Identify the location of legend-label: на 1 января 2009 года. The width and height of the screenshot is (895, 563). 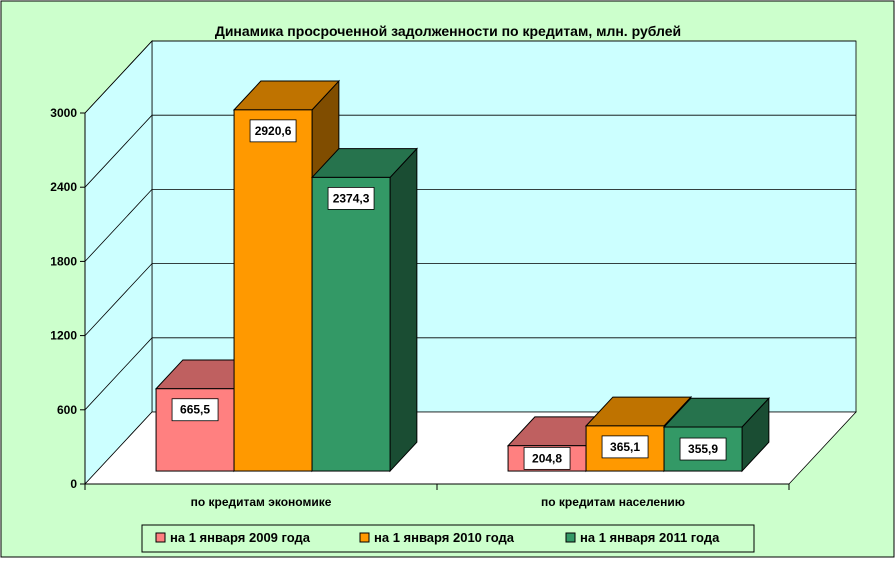
(240, 537).